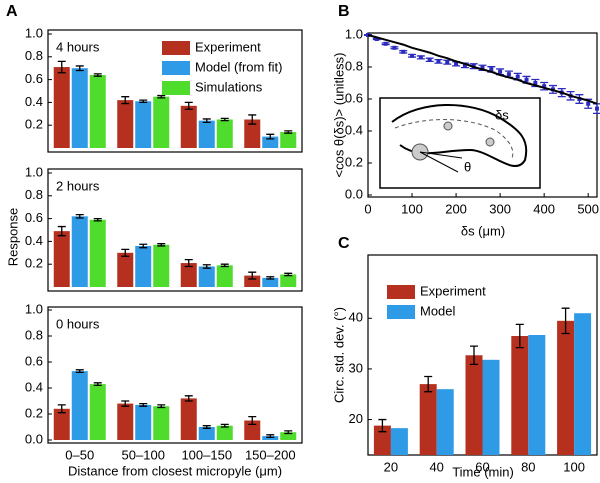 Image resolution: width=600 pixels, height=483 pixels. I want to click on y-tick-label: 40, so click(356, 317).